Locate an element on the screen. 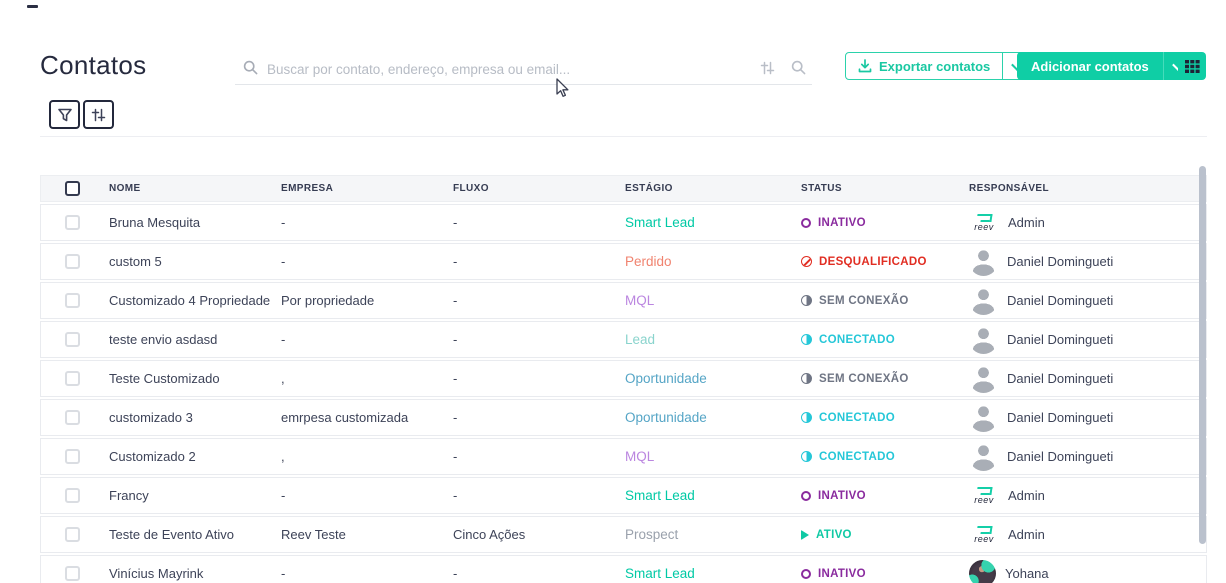  add-contacts-label: Adicionar contatos is located at coordinates (1090, 66).